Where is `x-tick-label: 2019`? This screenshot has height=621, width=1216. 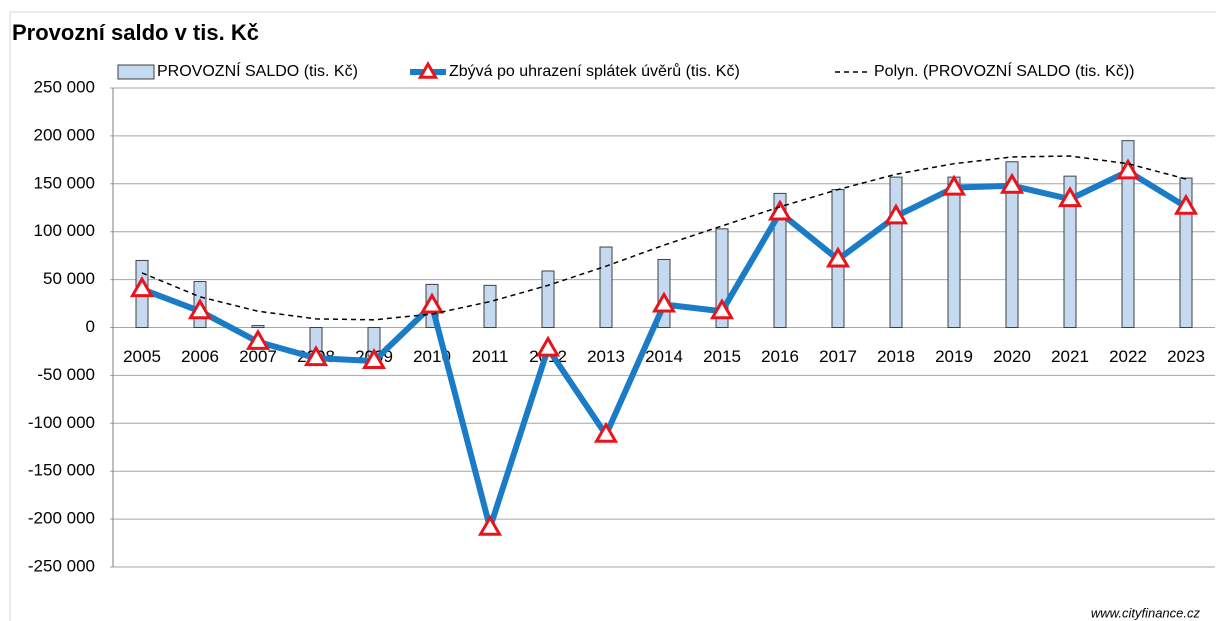
x-tick-label: 2019 is located at coordinates (954, 356).